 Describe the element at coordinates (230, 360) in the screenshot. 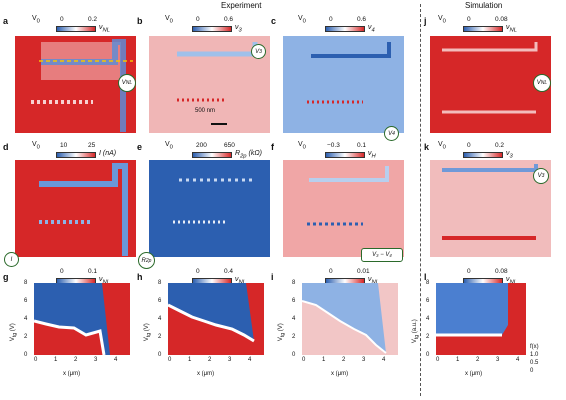

I see `h-xtick-3: 3` at that location.